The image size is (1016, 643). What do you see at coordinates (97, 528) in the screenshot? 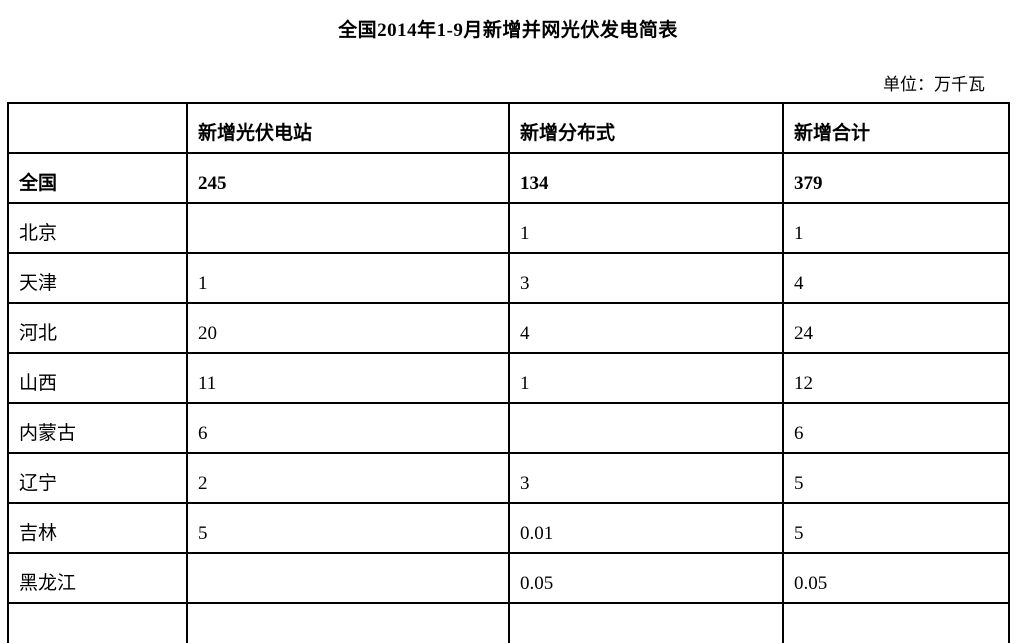
I see `region-cell: 吉林` at bounding box center [97, 528].